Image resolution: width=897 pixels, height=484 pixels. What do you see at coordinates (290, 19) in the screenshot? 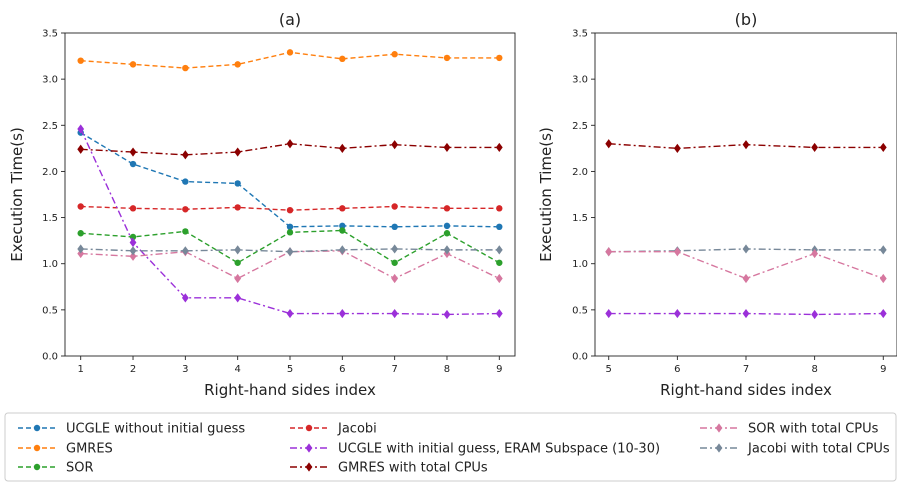
I see `panel-title: (a)` at bounding box center [290, 19].